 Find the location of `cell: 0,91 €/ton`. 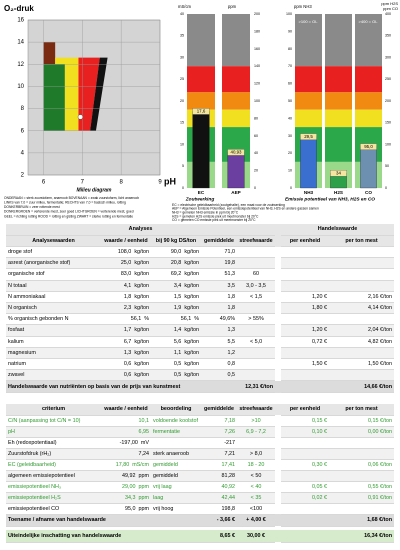

cell: 0,91 €/ton is located at coordinates (361, 498).